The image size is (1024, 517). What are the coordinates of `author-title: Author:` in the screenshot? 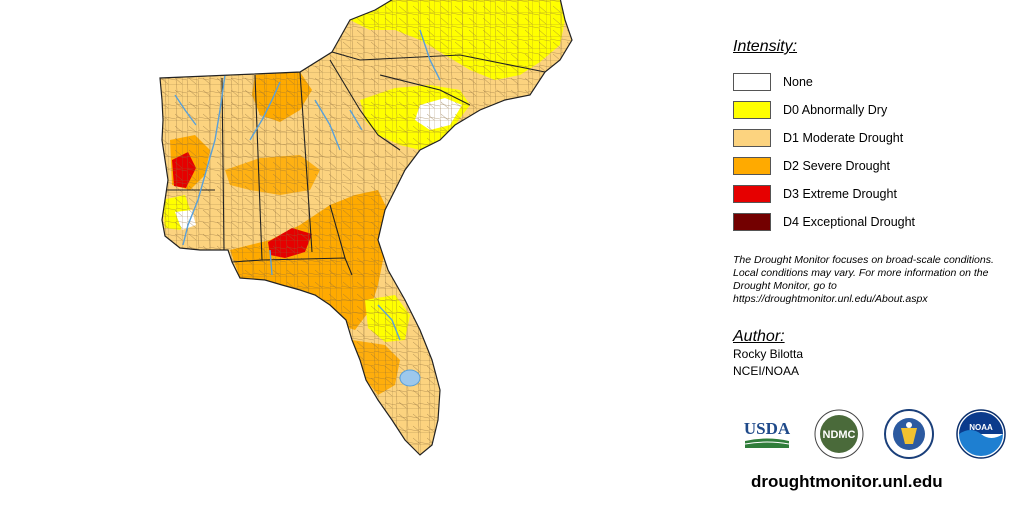 It's located at (759, 336).